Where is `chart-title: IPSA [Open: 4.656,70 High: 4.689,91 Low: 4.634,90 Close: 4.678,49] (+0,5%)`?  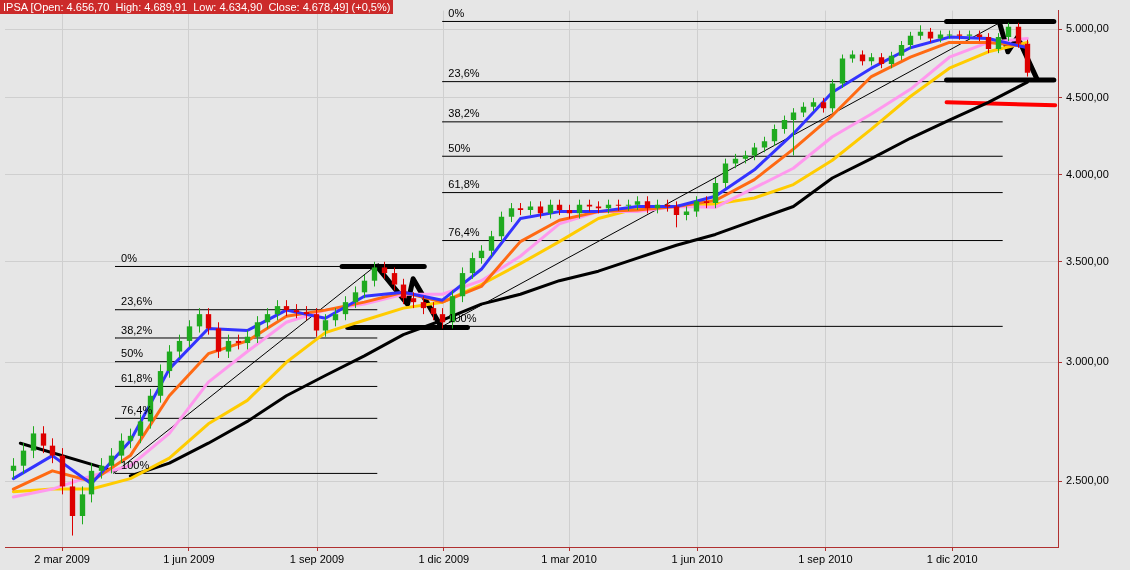 chart-title: IPSA [Open: 4.656,70 High: 4.689,91 Low: 4.634,90 Close: 4.678,49] (+0,5%) is located at coordinates (197, 7).